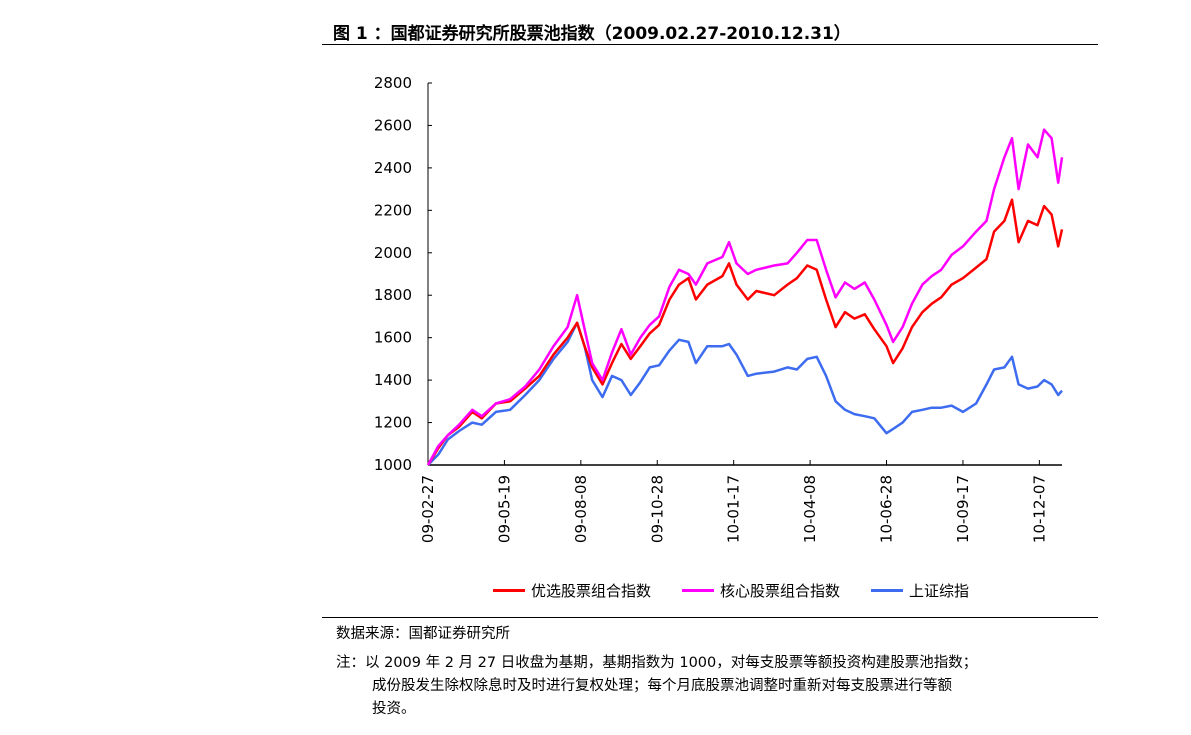 Image resolution: width=1191 pixels, height=735 pixels. I want to click on legend-item-0: 优选股票组合指数, so click(572, 590).